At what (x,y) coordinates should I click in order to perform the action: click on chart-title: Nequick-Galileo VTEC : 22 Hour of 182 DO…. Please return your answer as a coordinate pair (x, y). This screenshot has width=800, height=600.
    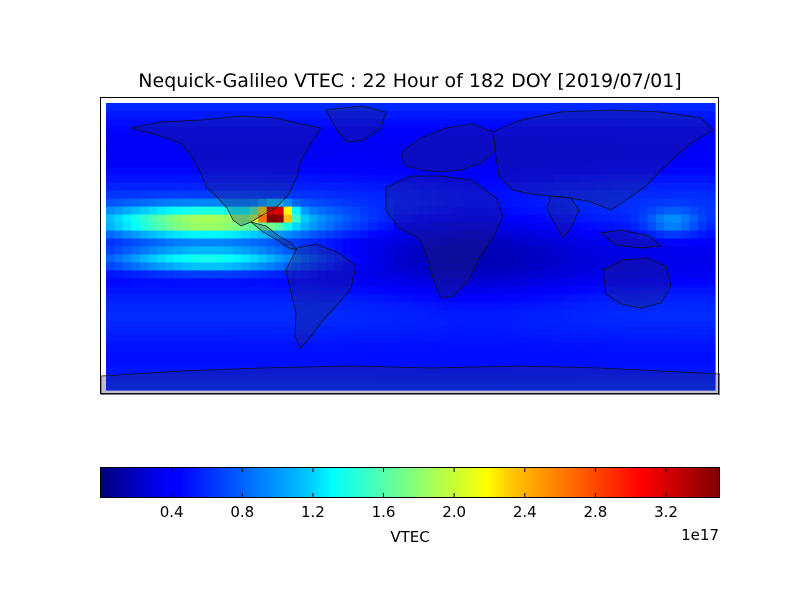
    Looking at the image, I should click on (410, 81).